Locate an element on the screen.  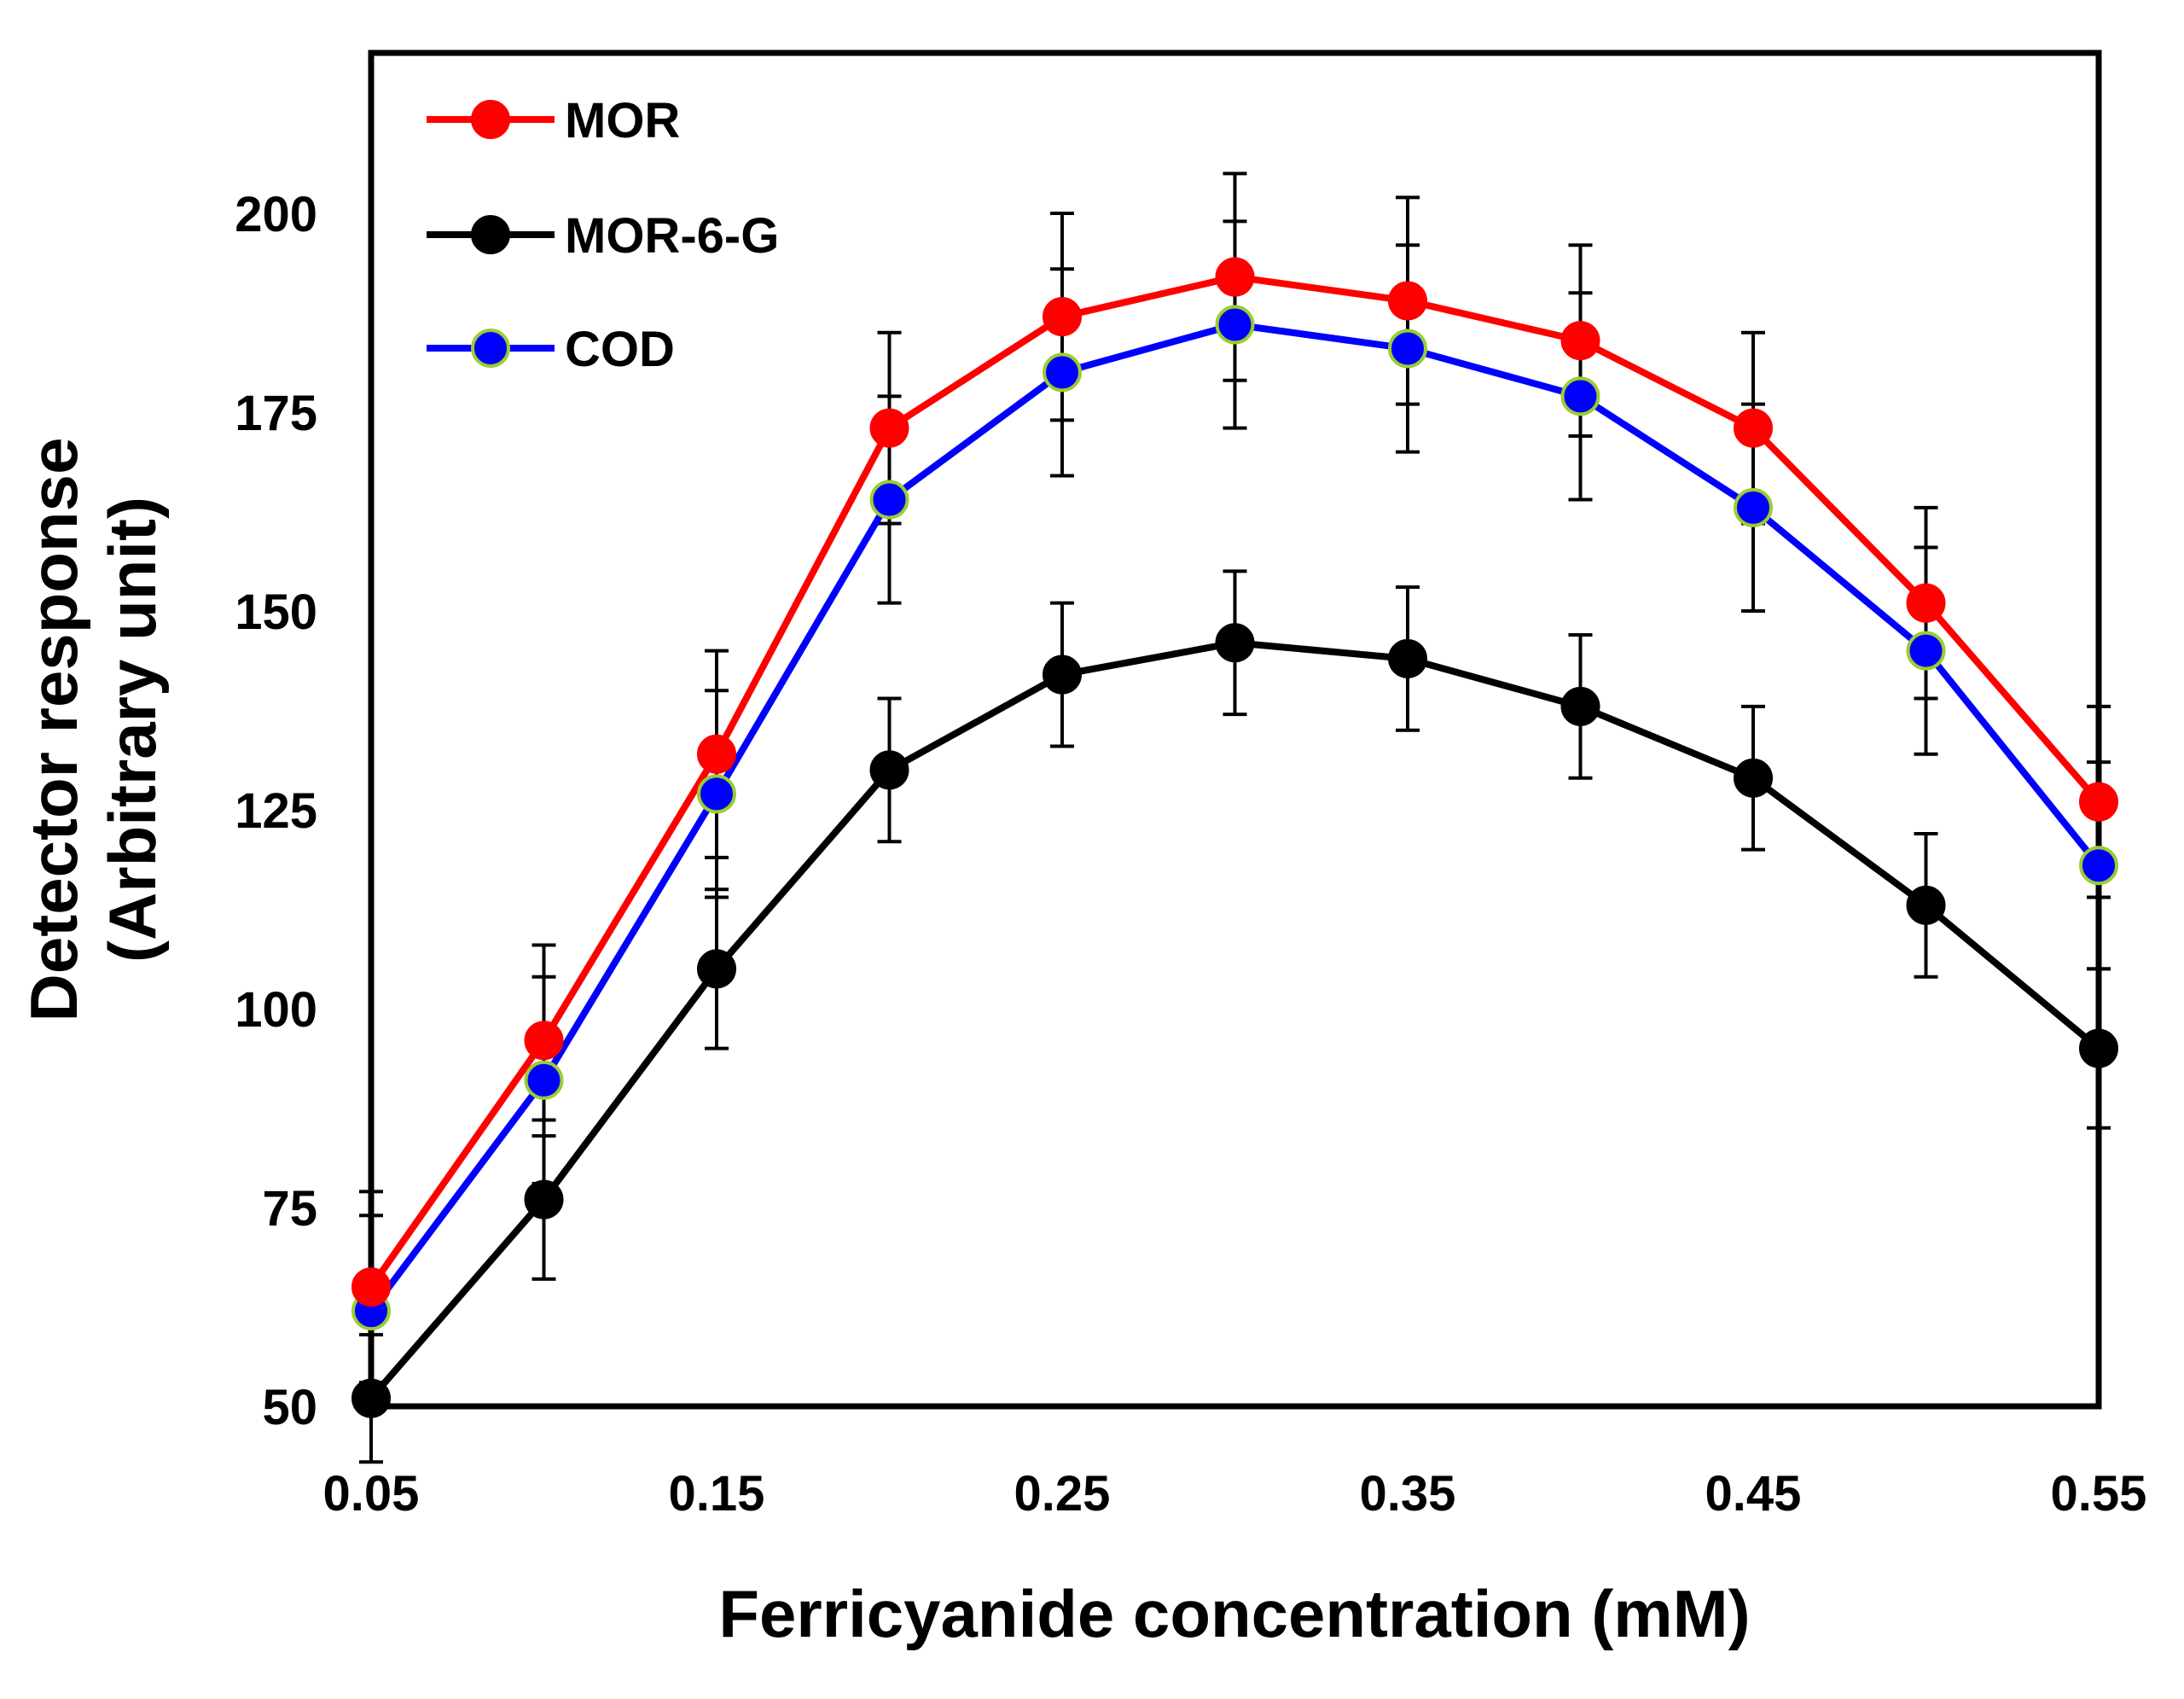
y-tick-label: 125 is located at coordinates (276, 811).